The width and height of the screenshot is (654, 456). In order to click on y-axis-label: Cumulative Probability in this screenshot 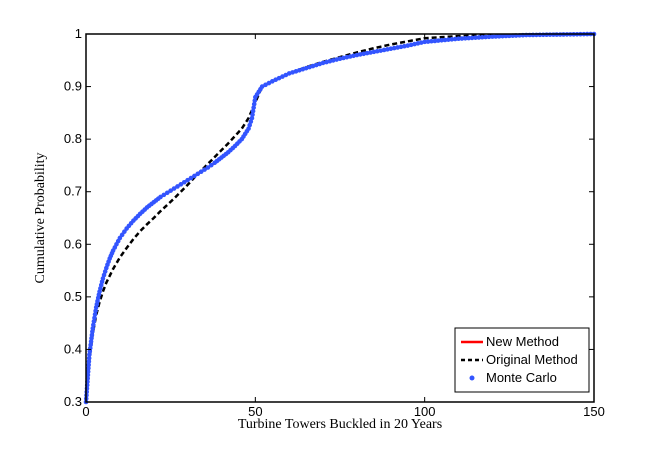, I will do `click(40, 217)`.